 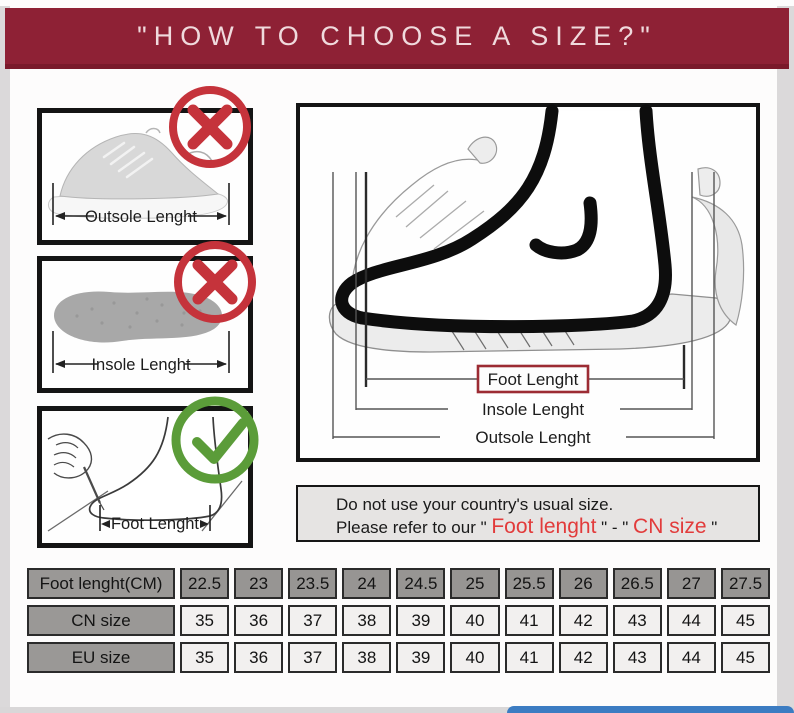 What do you see at coordinates (397, 710) in the screenshot?
I see `bottom-edge-strip` at bounding box center [397, 710].